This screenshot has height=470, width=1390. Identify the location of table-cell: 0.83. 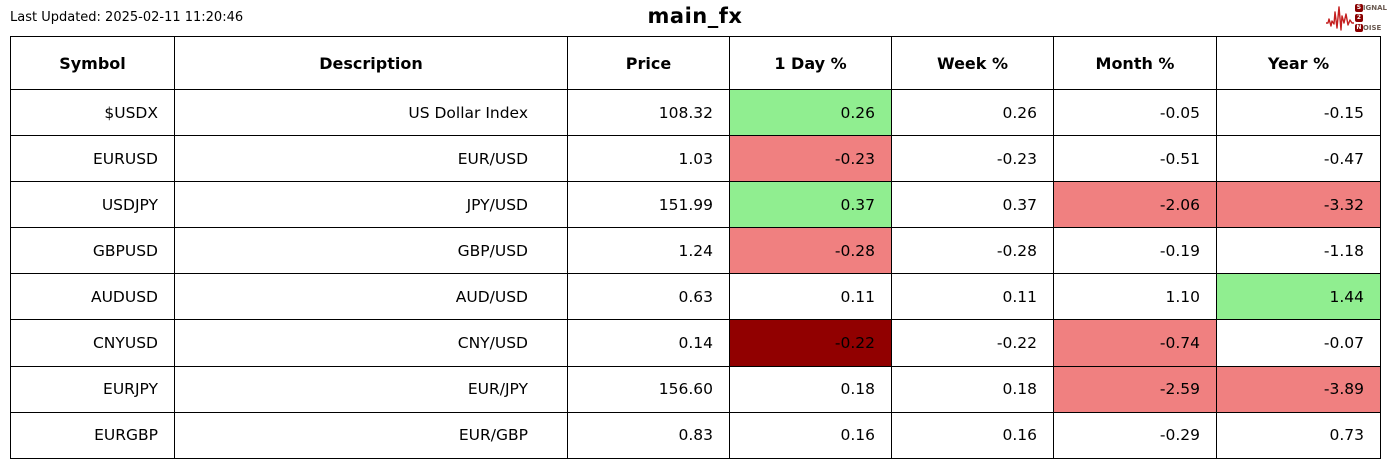
(648, 435).